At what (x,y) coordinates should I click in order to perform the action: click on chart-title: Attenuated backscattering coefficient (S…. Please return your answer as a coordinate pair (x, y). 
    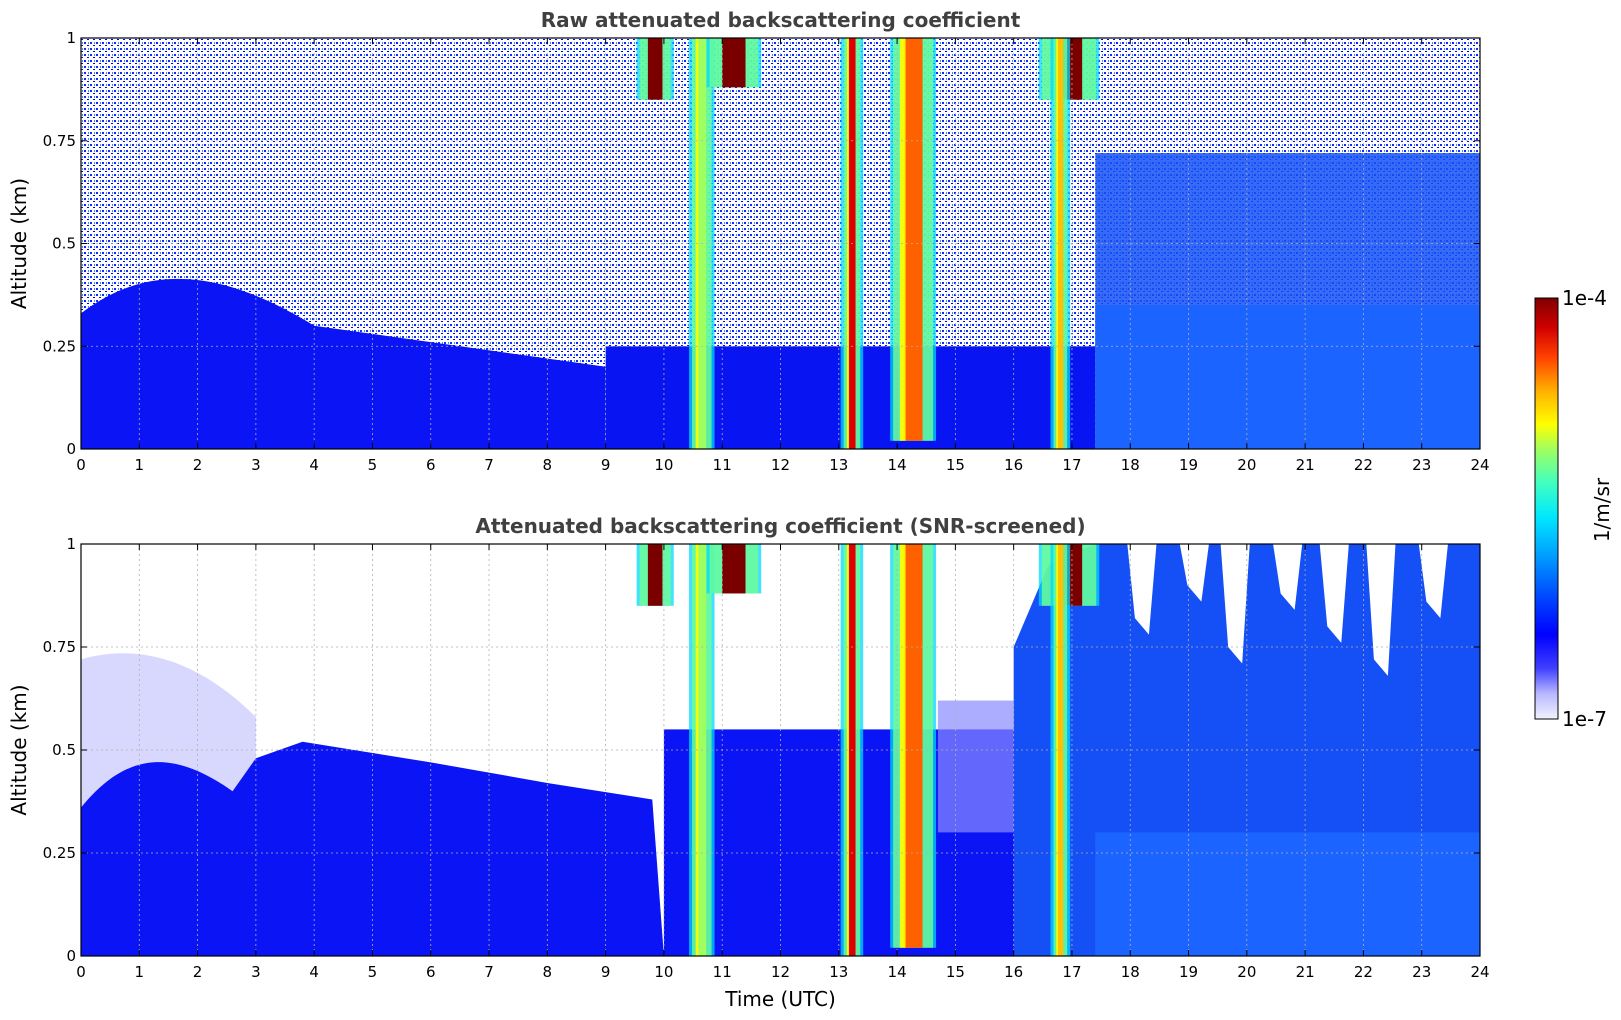
    Looking at the image, I should click on (780, 526).